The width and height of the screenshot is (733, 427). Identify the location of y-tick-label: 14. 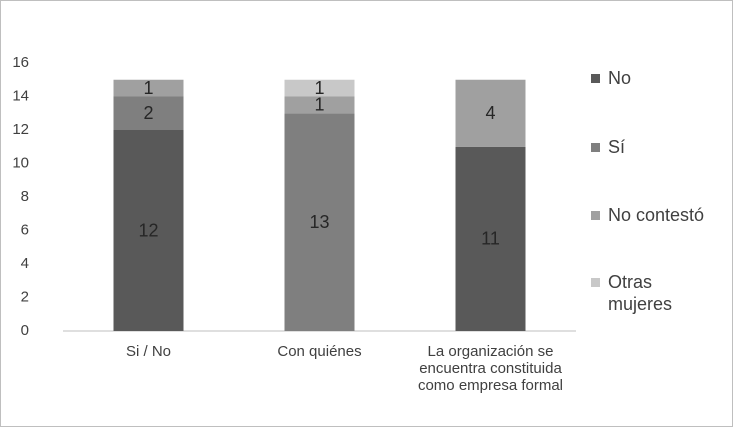
(20, 95).